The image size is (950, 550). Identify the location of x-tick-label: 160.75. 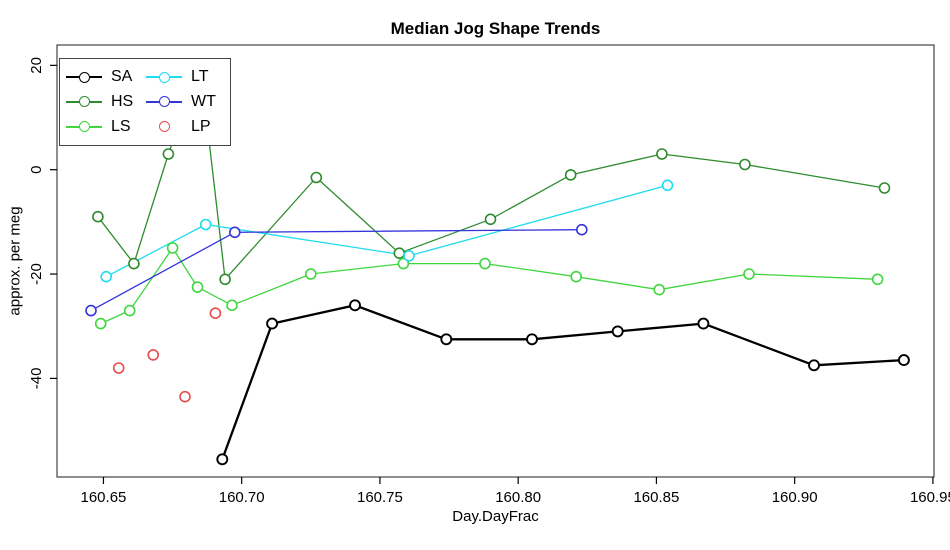
(380, 497).